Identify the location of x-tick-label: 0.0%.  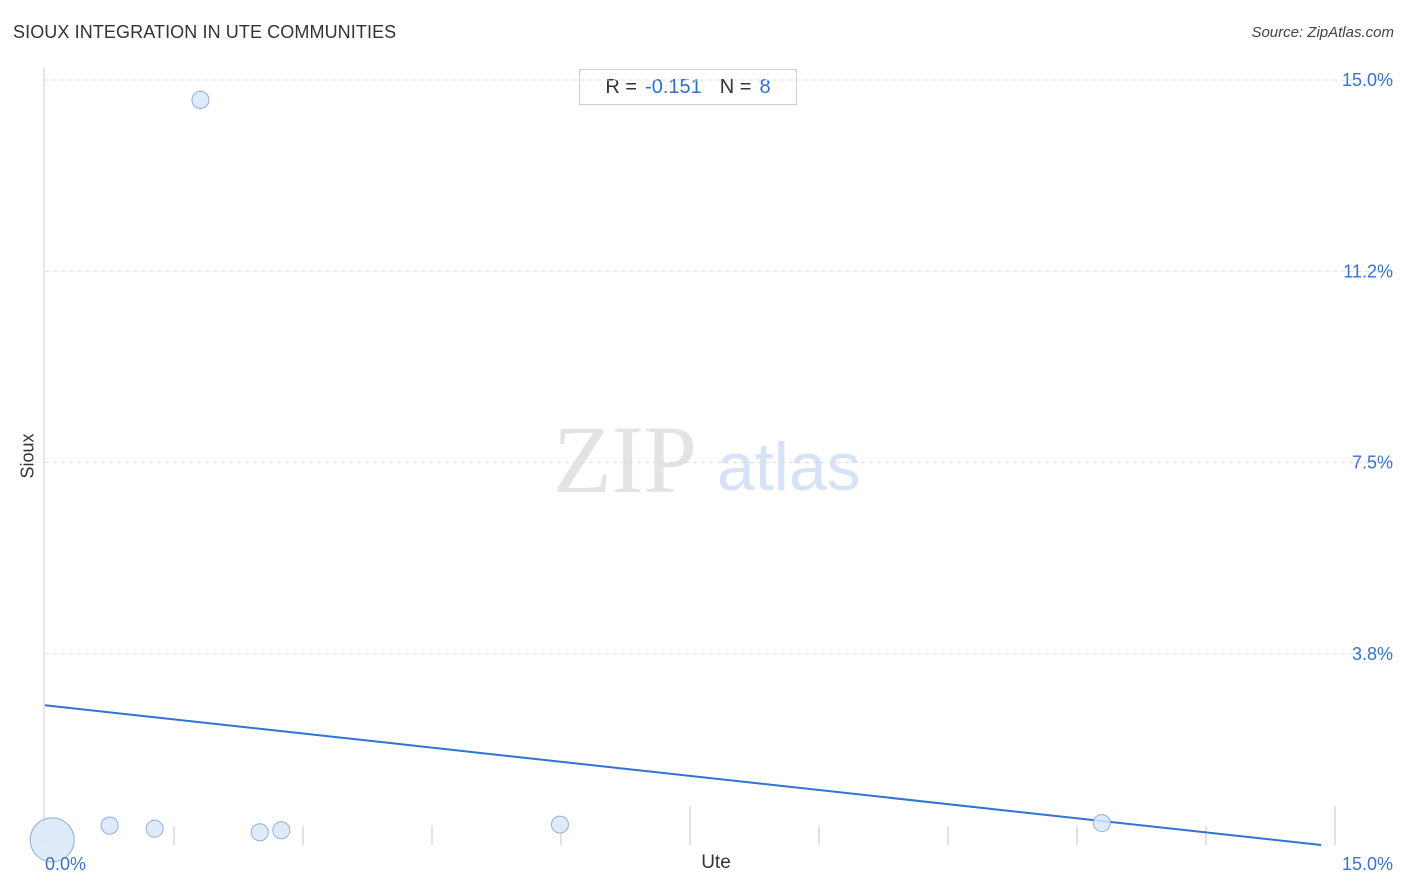
(65, 864).